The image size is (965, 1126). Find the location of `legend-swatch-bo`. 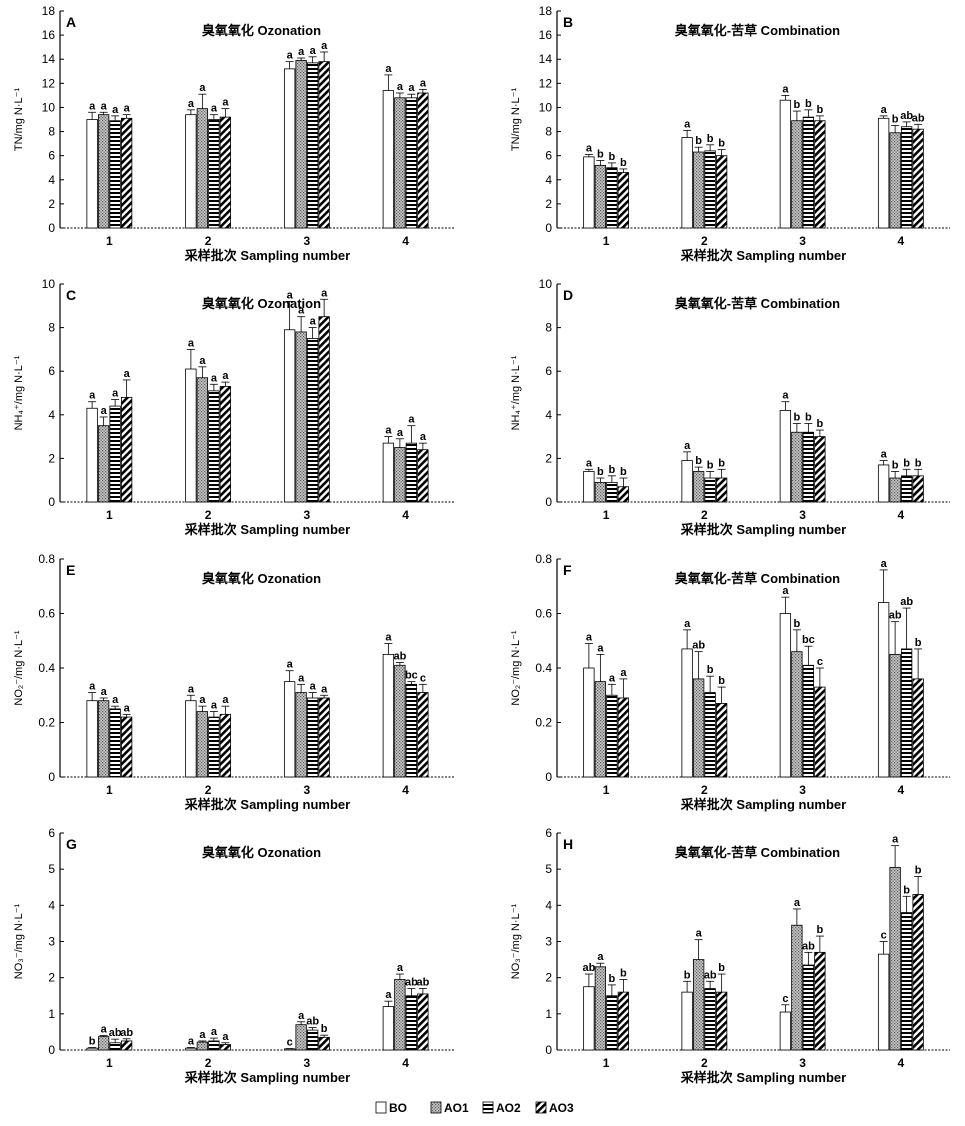

legend-swatch-bo is located at coordinates (381, 1107).